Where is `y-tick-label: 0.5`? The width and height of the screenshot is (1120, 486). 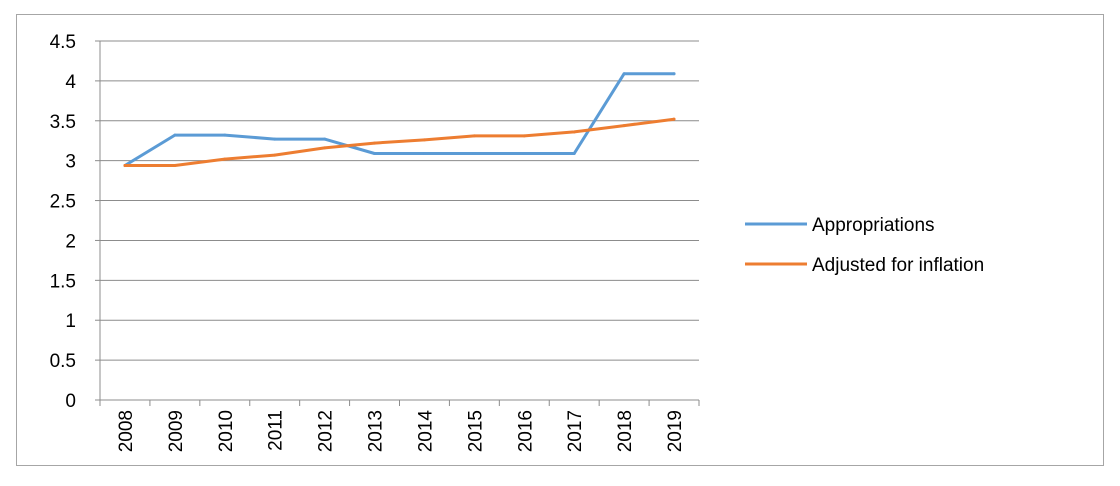 y-tick-label: 0.5 is located at coordinates (63, 361).